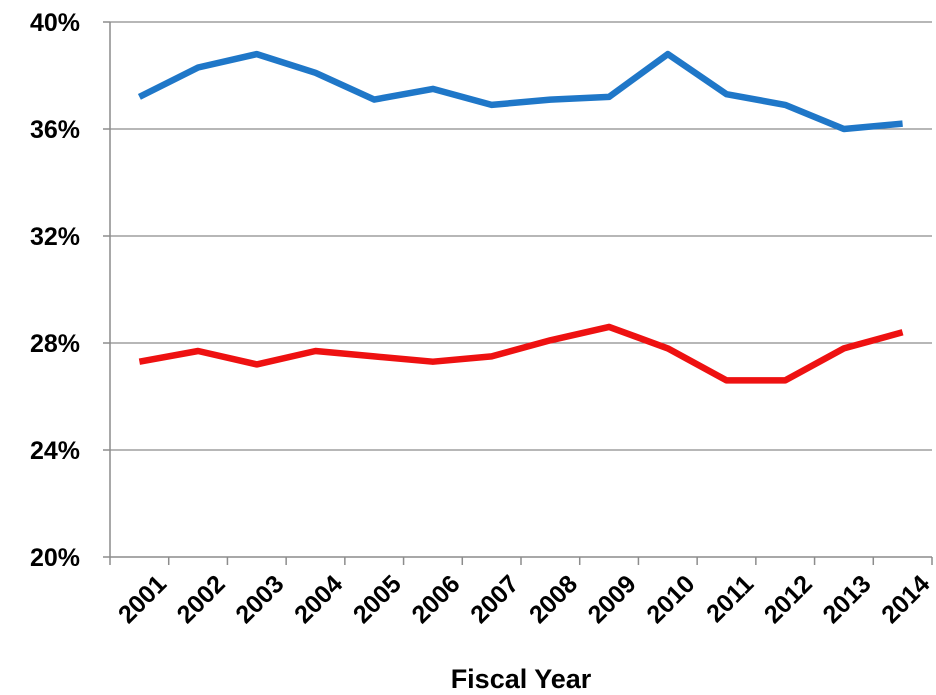  What do you see at coordinates (730, 599) in the screenshot?
I see `x-tick-label: 2011` at bounding box center [730, 599].